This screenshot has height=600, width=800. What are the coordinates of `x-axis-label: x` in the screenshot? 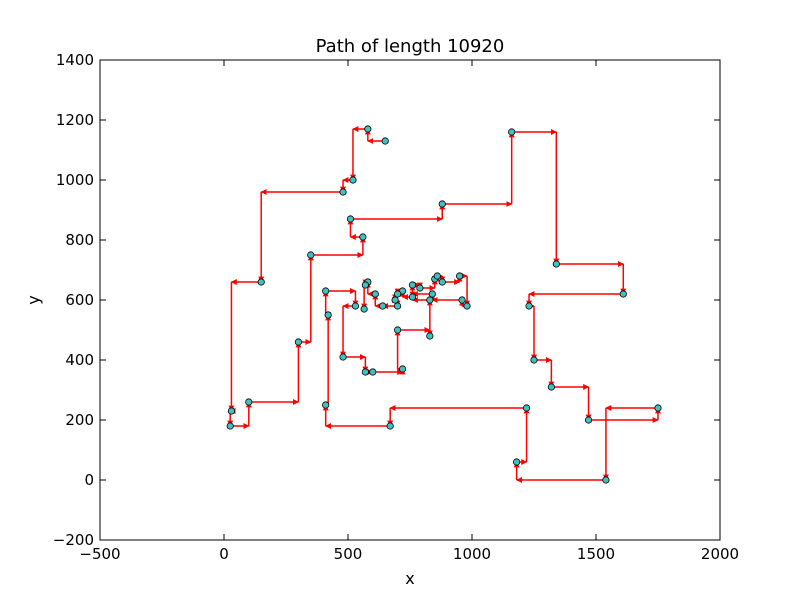 It's located at (409, 578).